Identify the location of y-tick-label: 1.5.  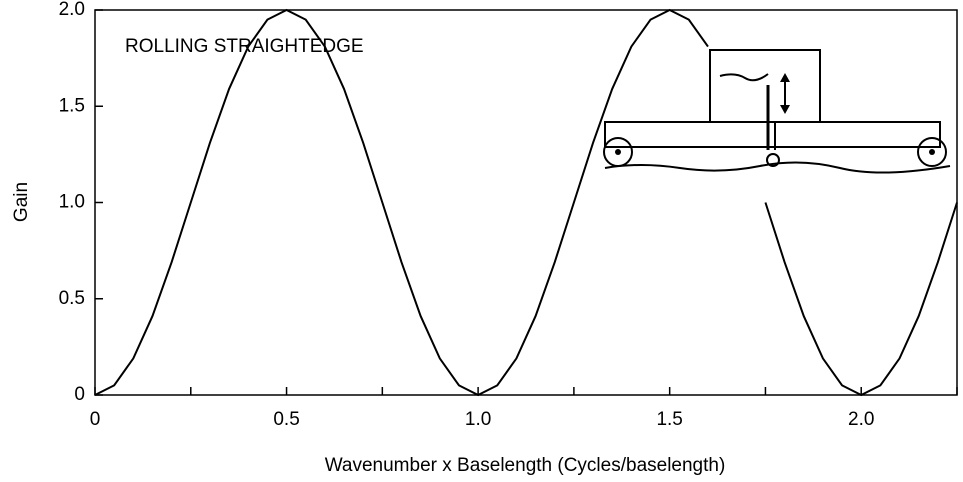
(72, 105).